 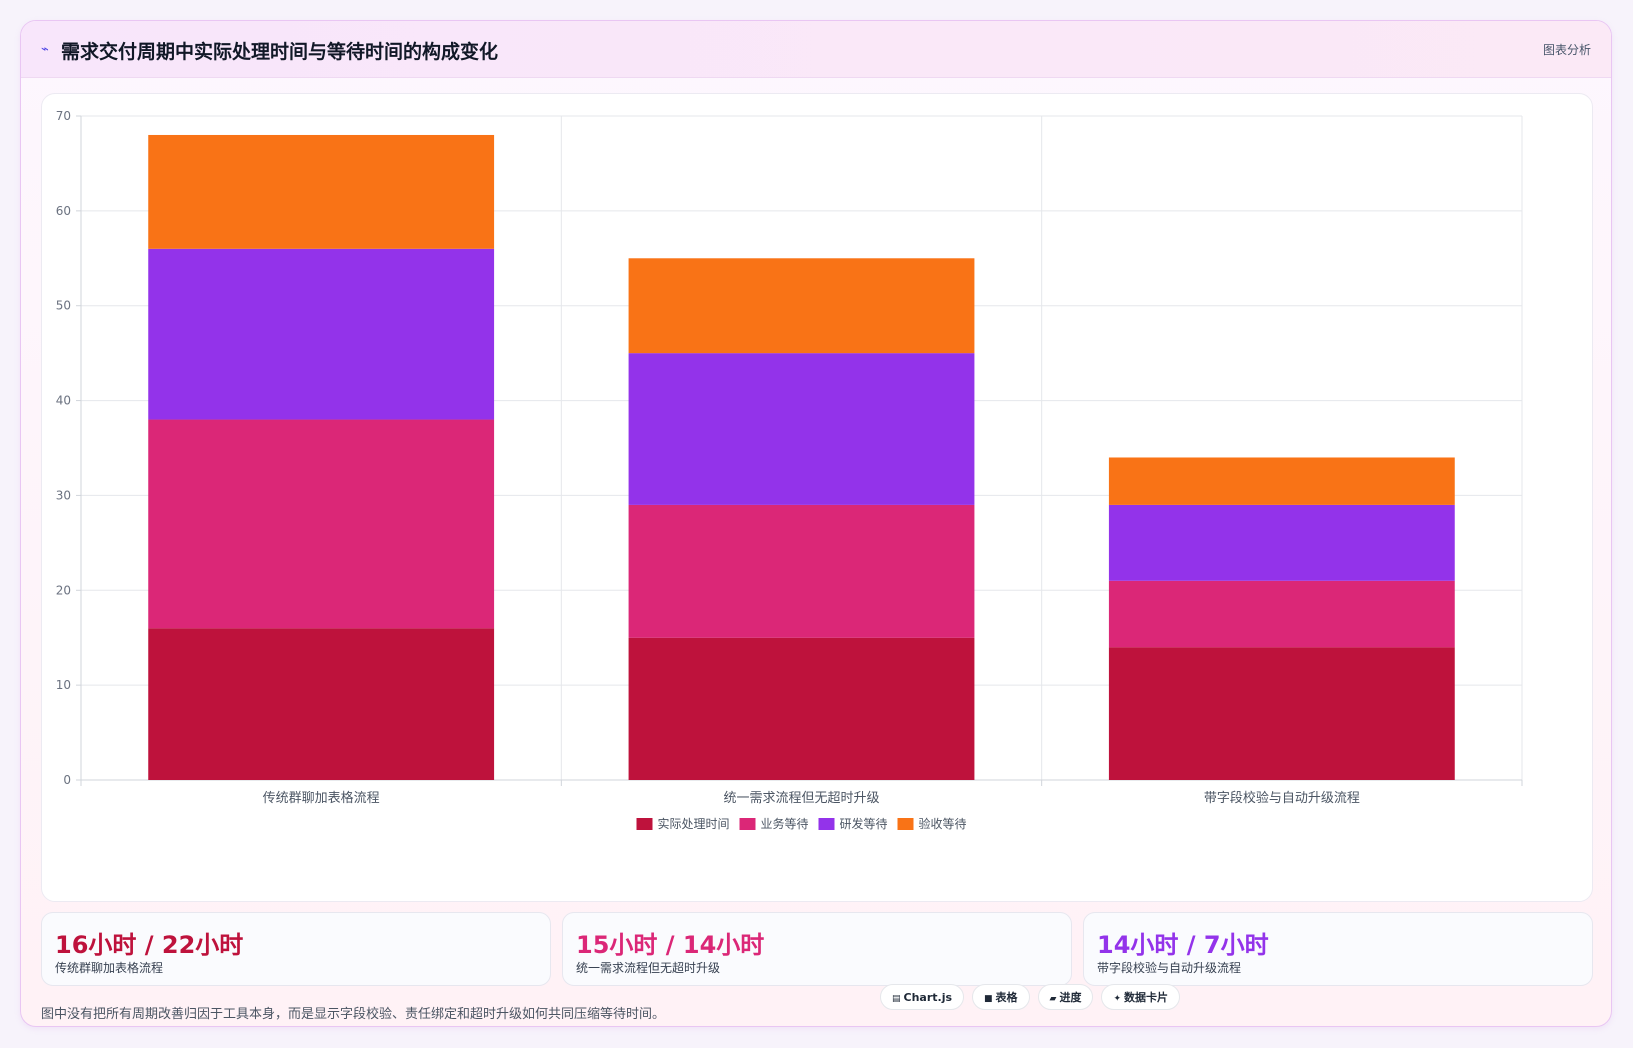 What do you see at coordinates (694, 823) in the screenshot?
I see `legend-label: 实际处理时间` at bounding box center [694, 823].